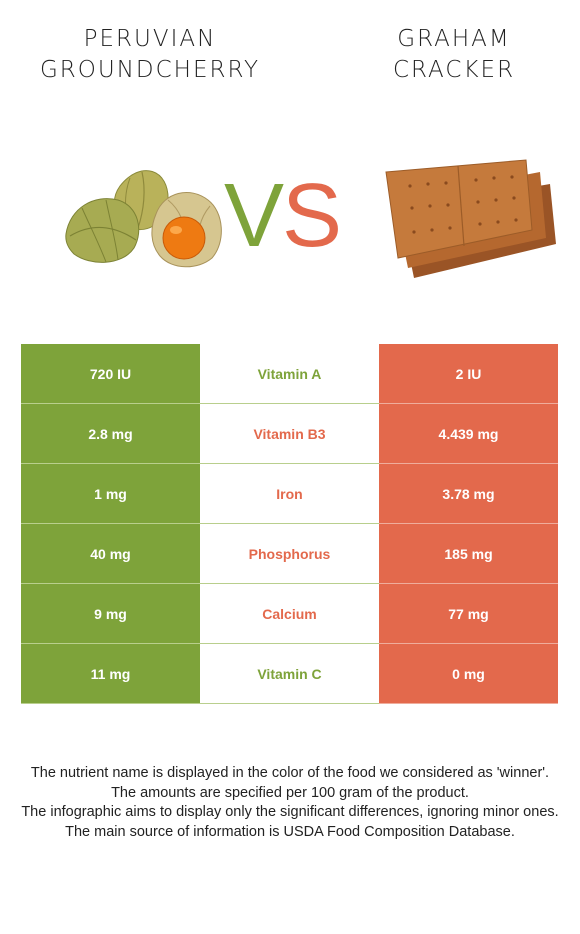 This screenshot has height=934, width=580. Describe the element at coordinates (143, 219) in the screenshot. I see `groundcherry-image` at that location.